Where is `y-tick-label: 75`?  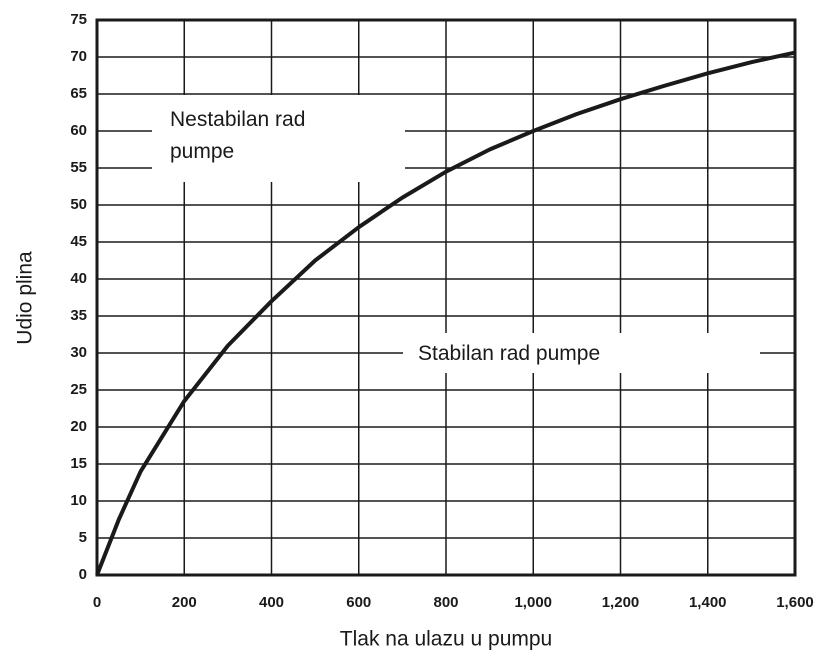 y-tick-label: 75 is located at coordinates (78, 19).